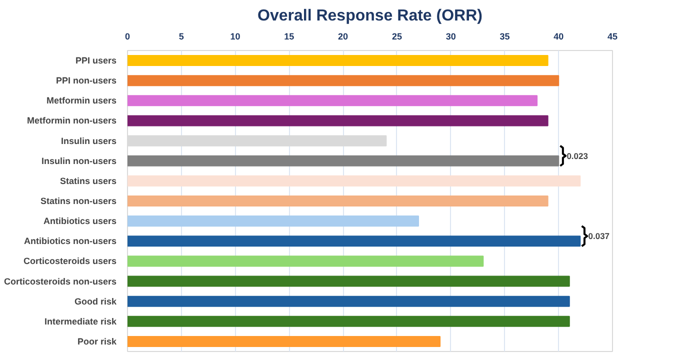 This screenshot has height=361, width=677. What do you see at coordinates (96, 301) in the screenshot?
I see `y-tick-label: Good risk` at bounding box center [96, 301].